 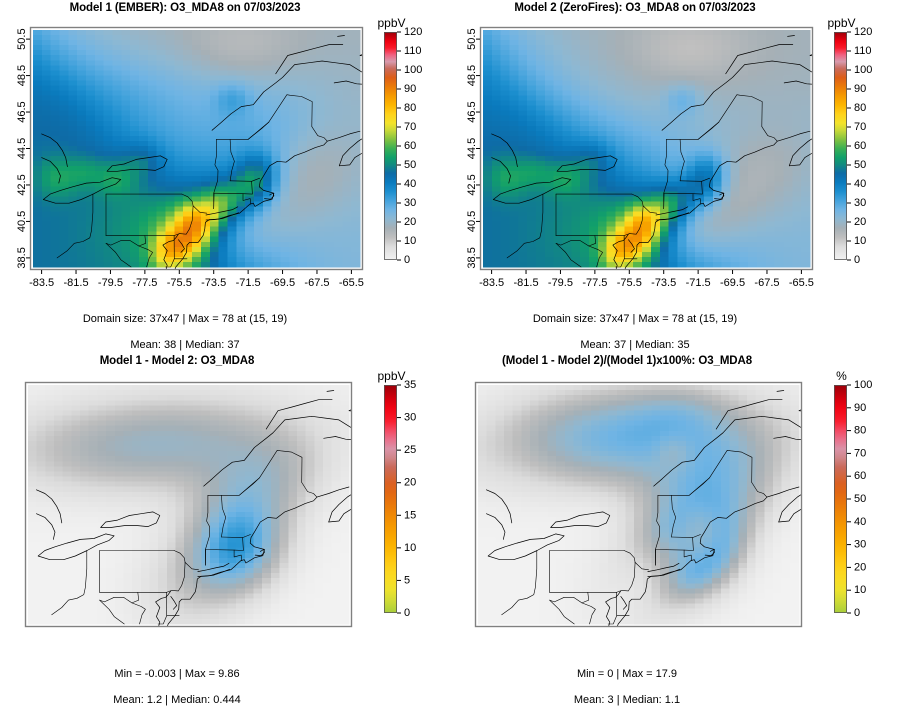 I want to click on caption-line-1: Min = 0 | Max = 17.9, so click(x=627, y=674).